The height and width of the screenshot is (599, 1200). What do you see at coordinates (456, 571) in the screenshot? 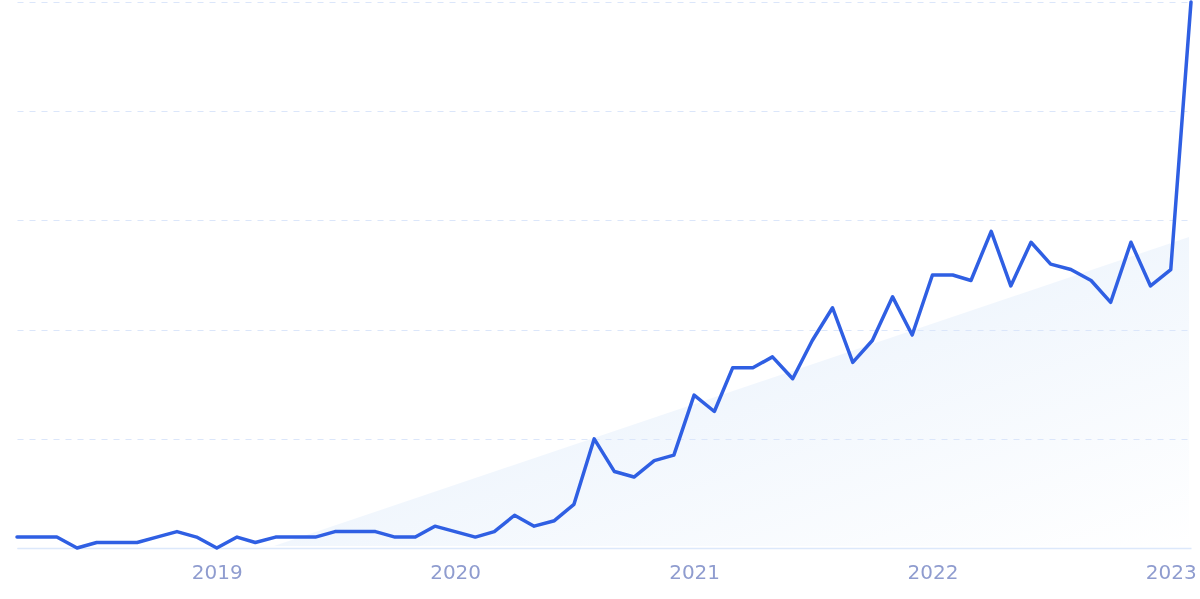
I see `x-tick-label: 2020` at bounding box center [456, 571].